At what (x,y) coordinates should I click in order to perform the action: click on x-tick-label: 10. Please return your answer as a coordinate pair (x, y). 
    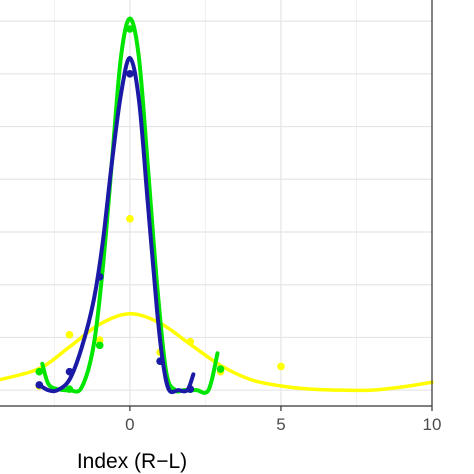
    Looking at the image, I should click on (432, 424).